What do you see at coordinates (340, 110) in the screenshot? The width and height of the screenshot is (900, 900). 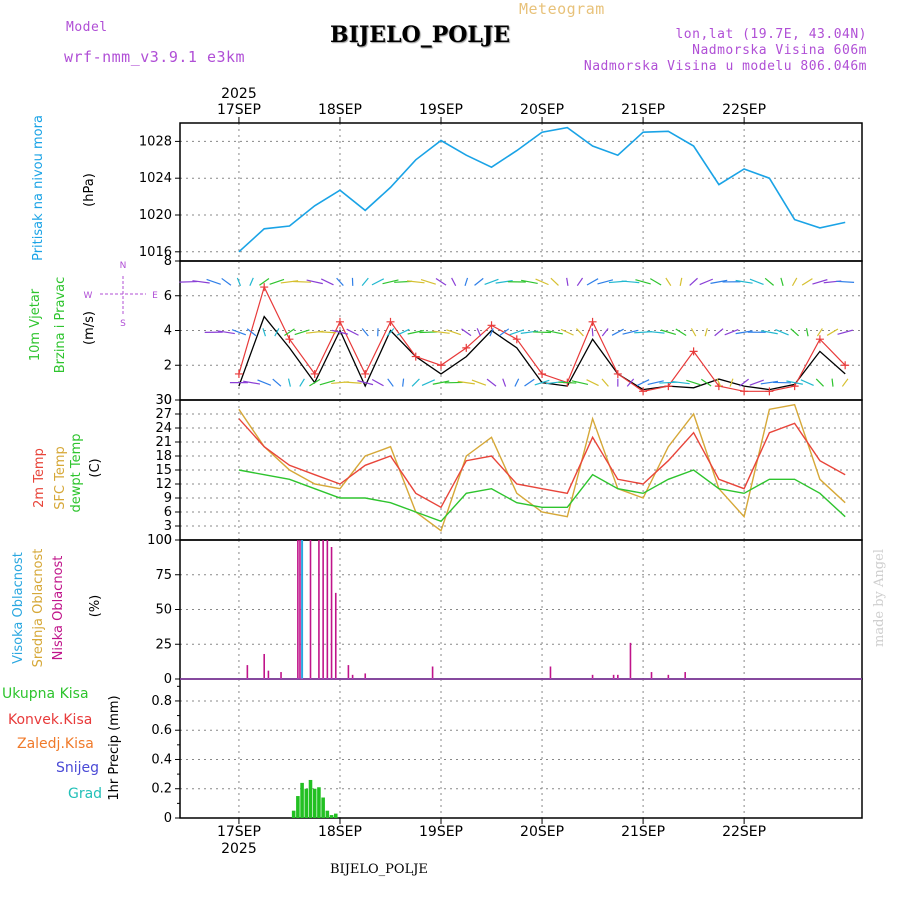 I see `x-tick-label-top: 18SEP` at bounding box center [340, 110].